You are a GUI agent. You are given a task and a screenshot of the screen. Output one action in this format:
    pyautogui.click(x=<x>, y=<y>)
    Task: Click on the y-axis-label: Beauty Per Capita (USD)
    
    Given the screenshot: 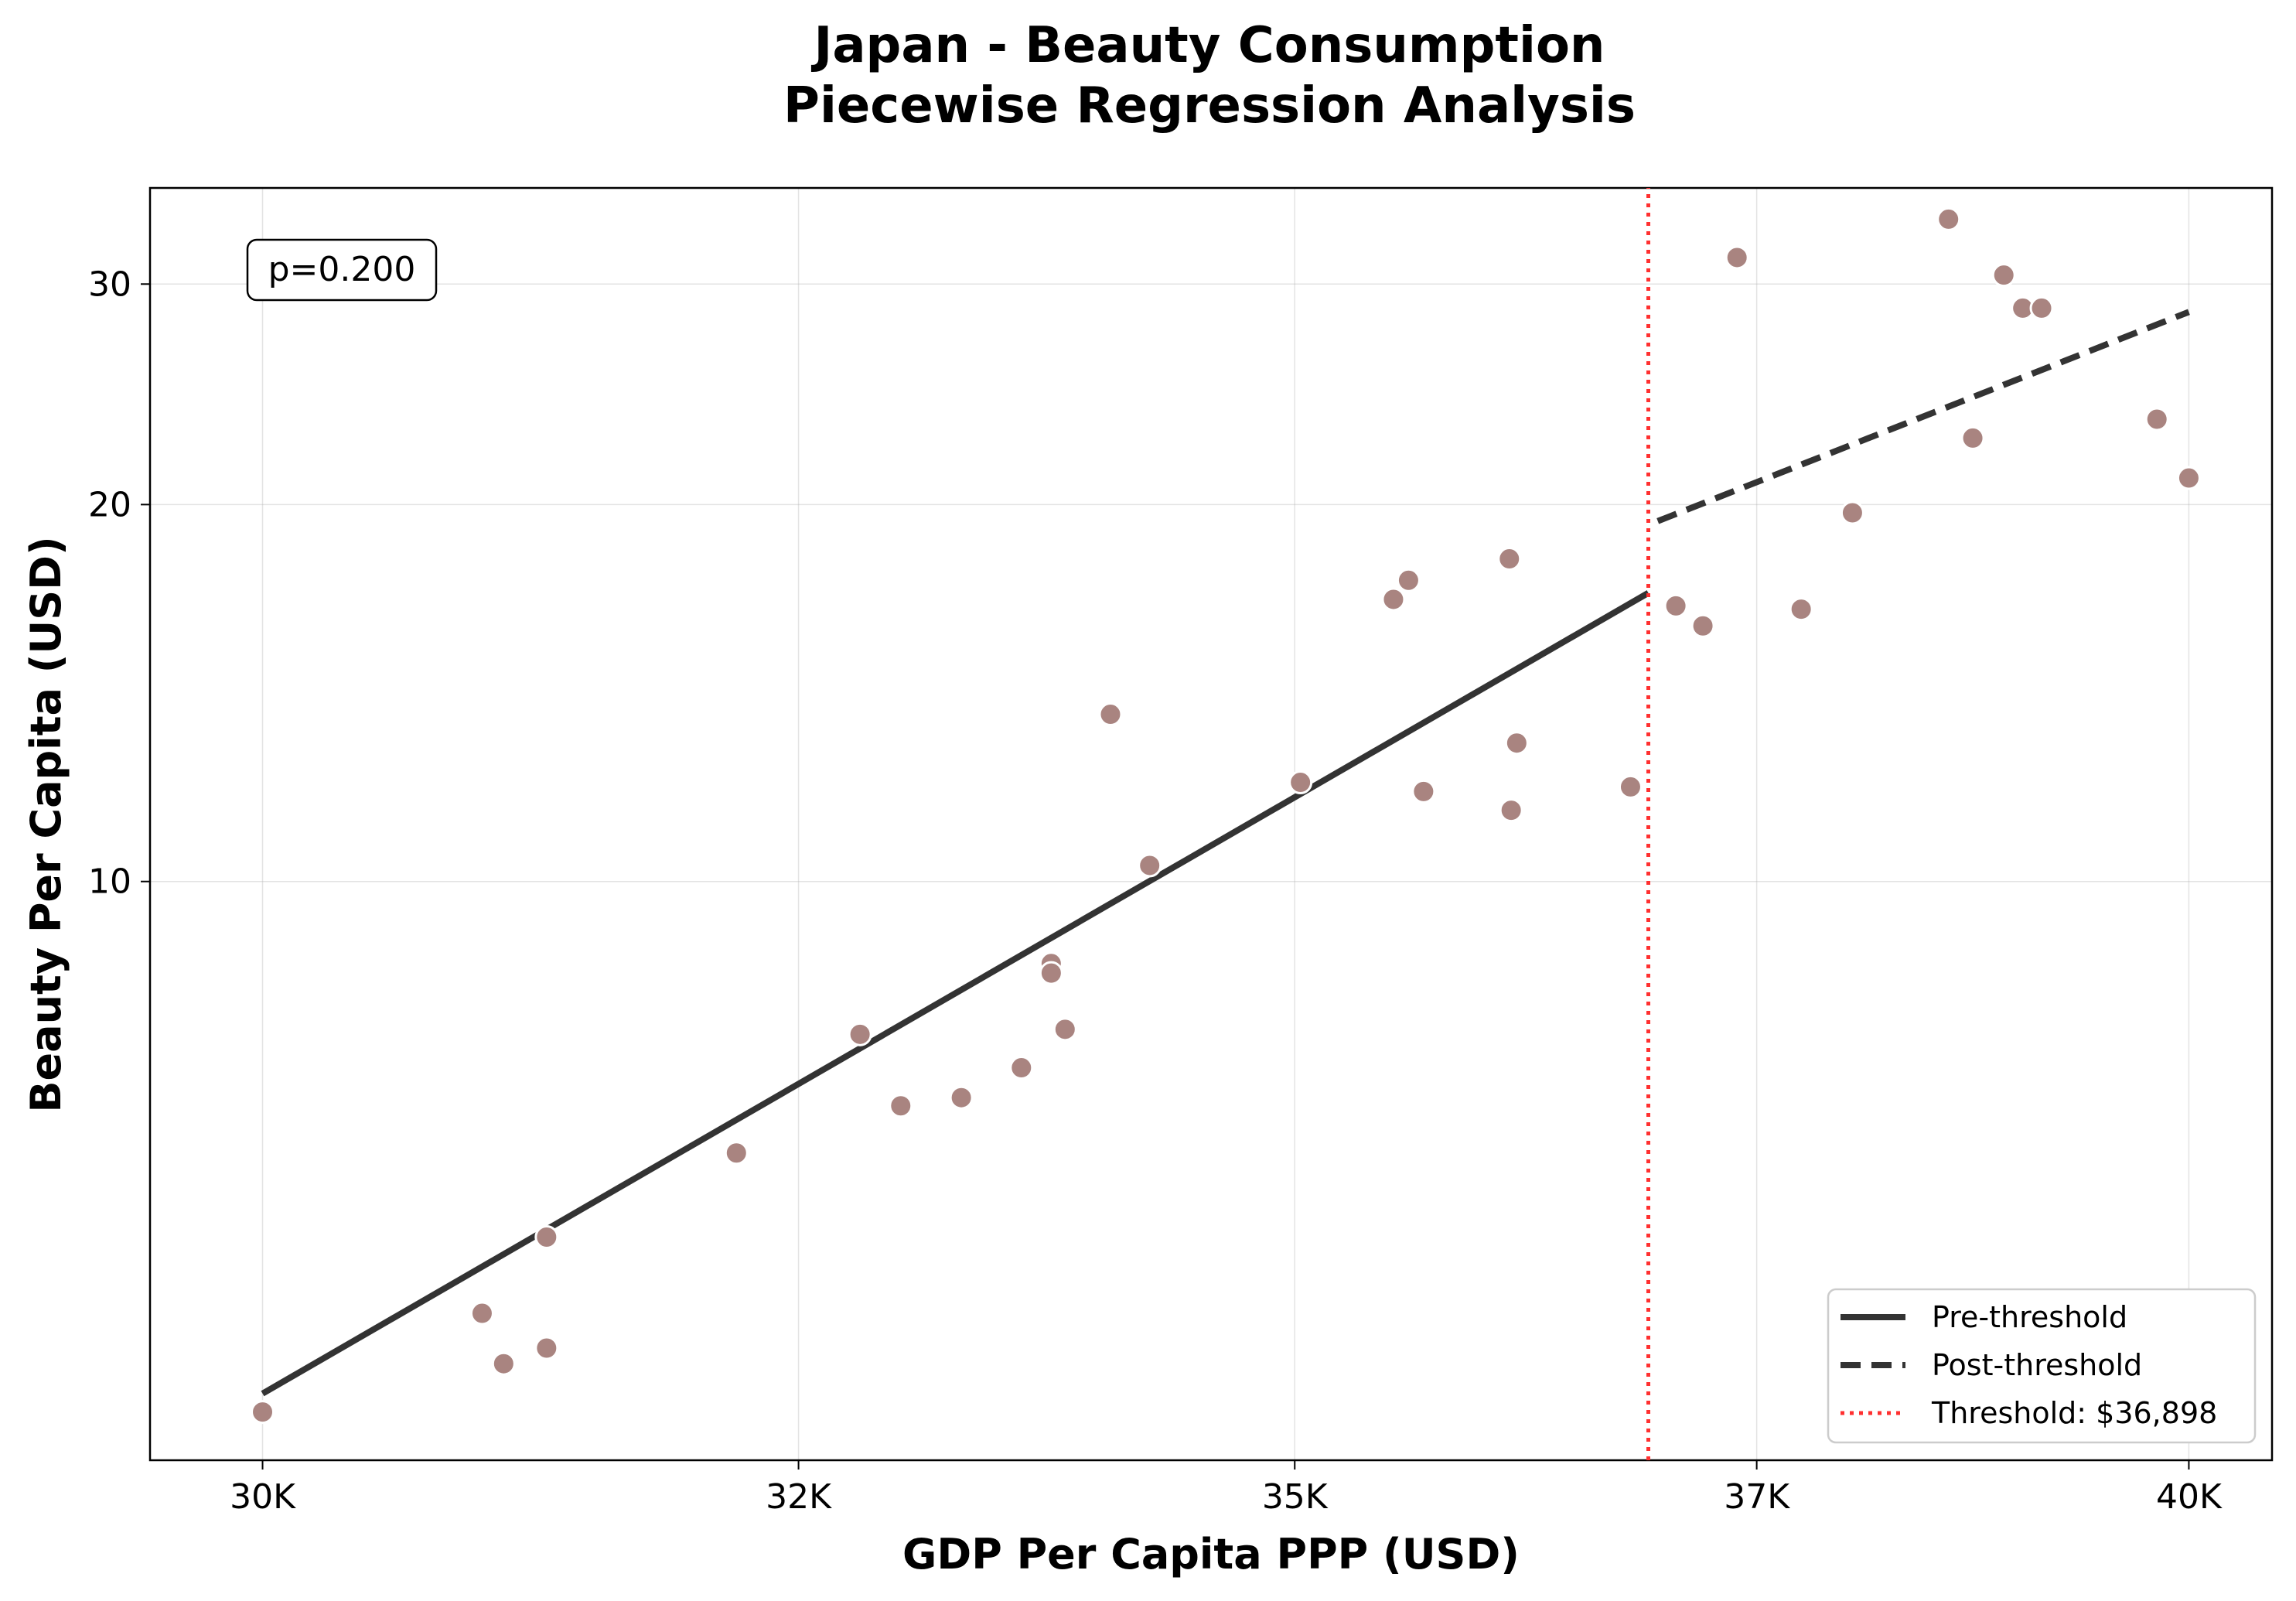 What is the action you would take?
    pyautogui.click(x=46, y=824)
    